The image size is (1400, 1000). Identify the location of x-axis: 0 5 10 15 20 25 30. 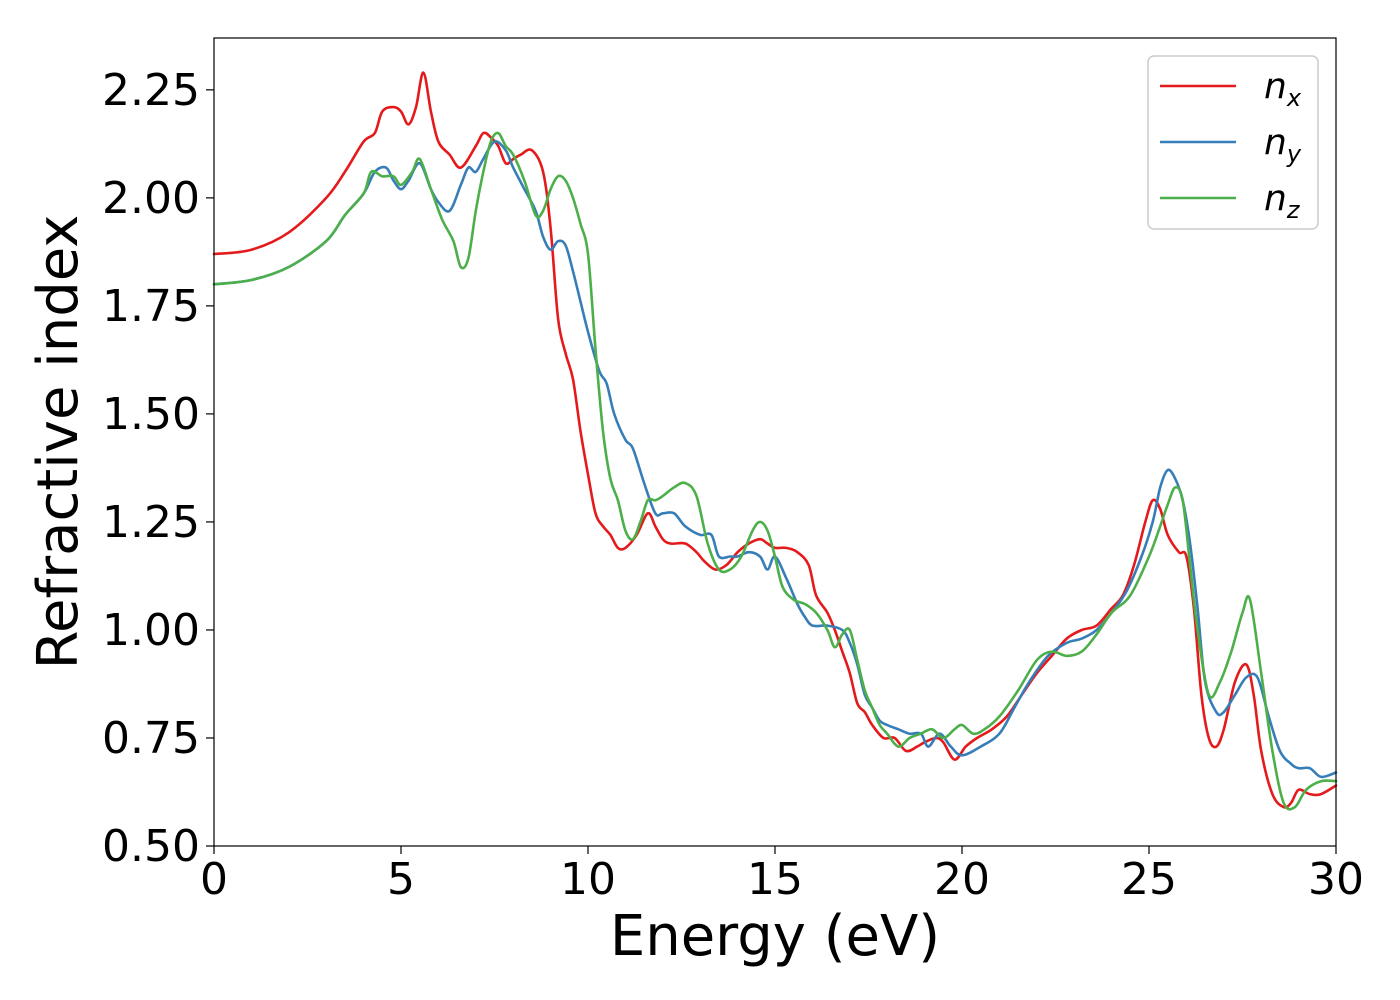
(782, 875).